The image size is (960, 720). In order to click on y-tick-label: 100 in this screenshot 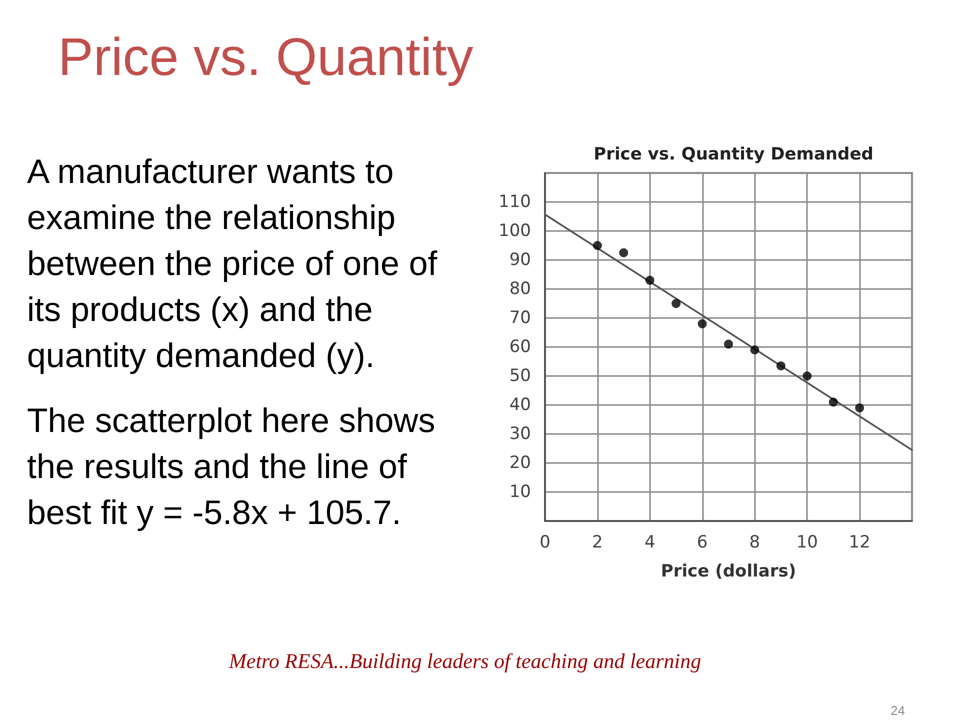, I will do `click(514, 231)`.